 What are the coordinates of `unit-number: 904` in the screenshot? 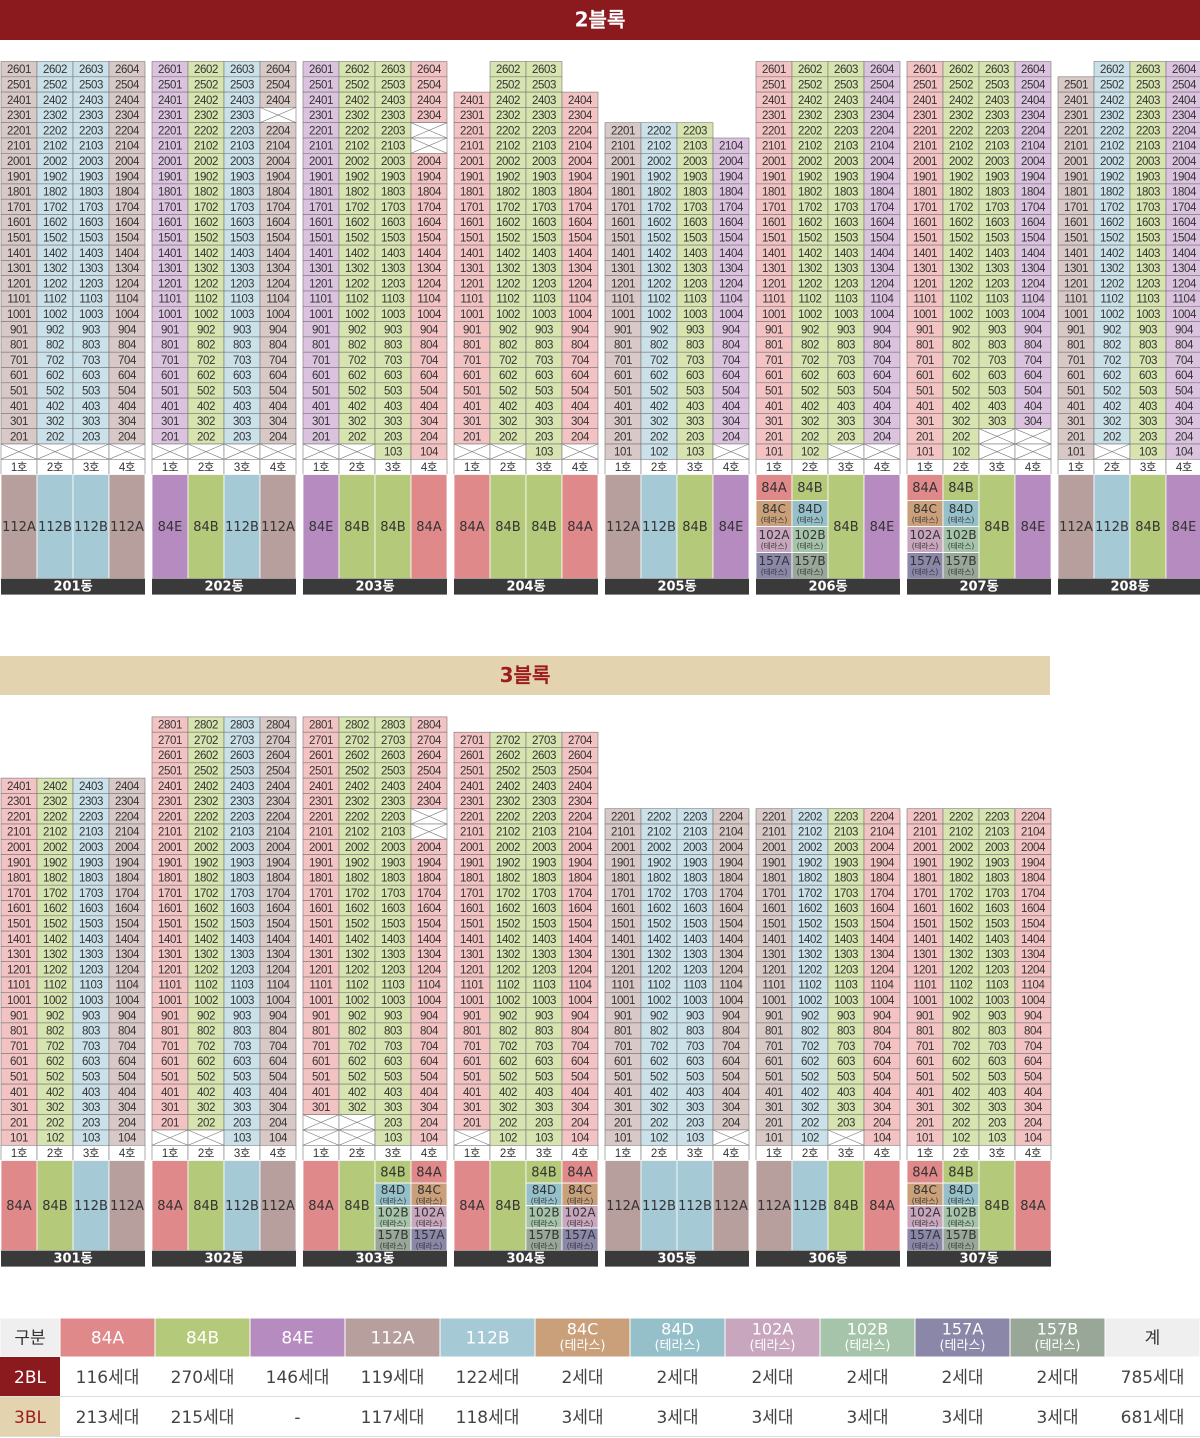 It's located at (1033, 330).